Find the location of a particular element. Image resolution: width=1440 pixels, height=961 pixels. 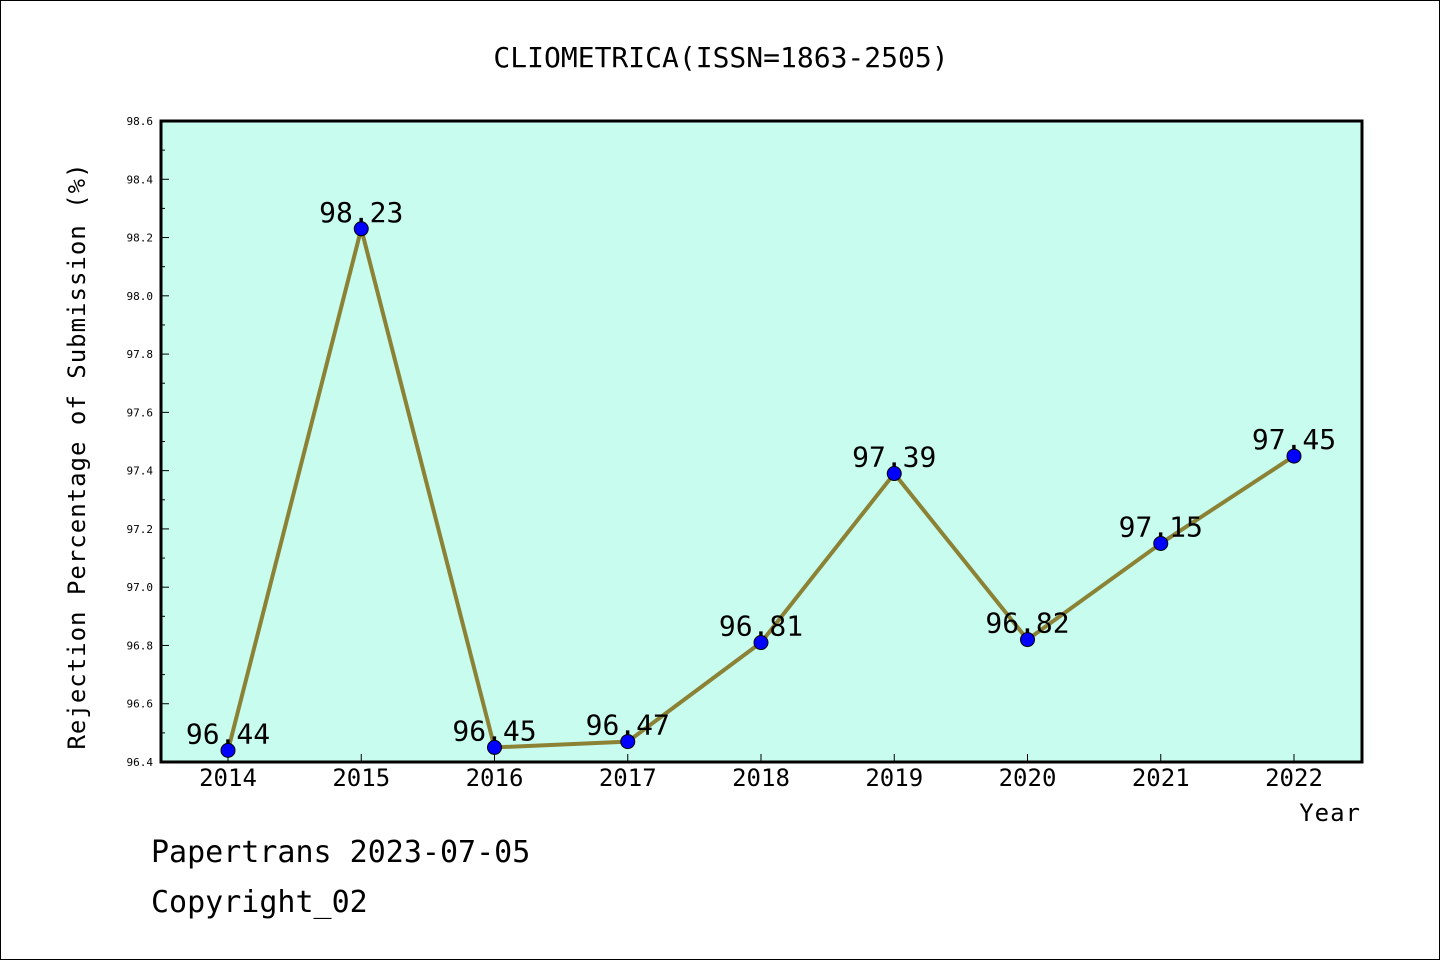

data-label: 97.39 is located at coordinates (894, 457).